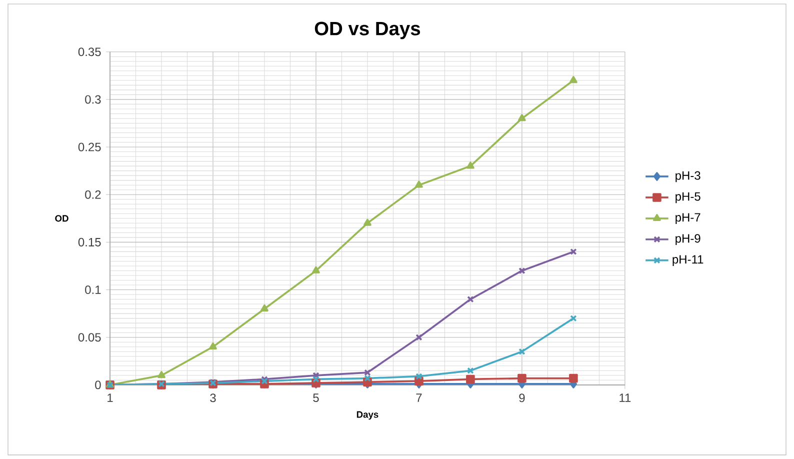  I want to click on chart-title: OD vs Days, so click(367, 31).